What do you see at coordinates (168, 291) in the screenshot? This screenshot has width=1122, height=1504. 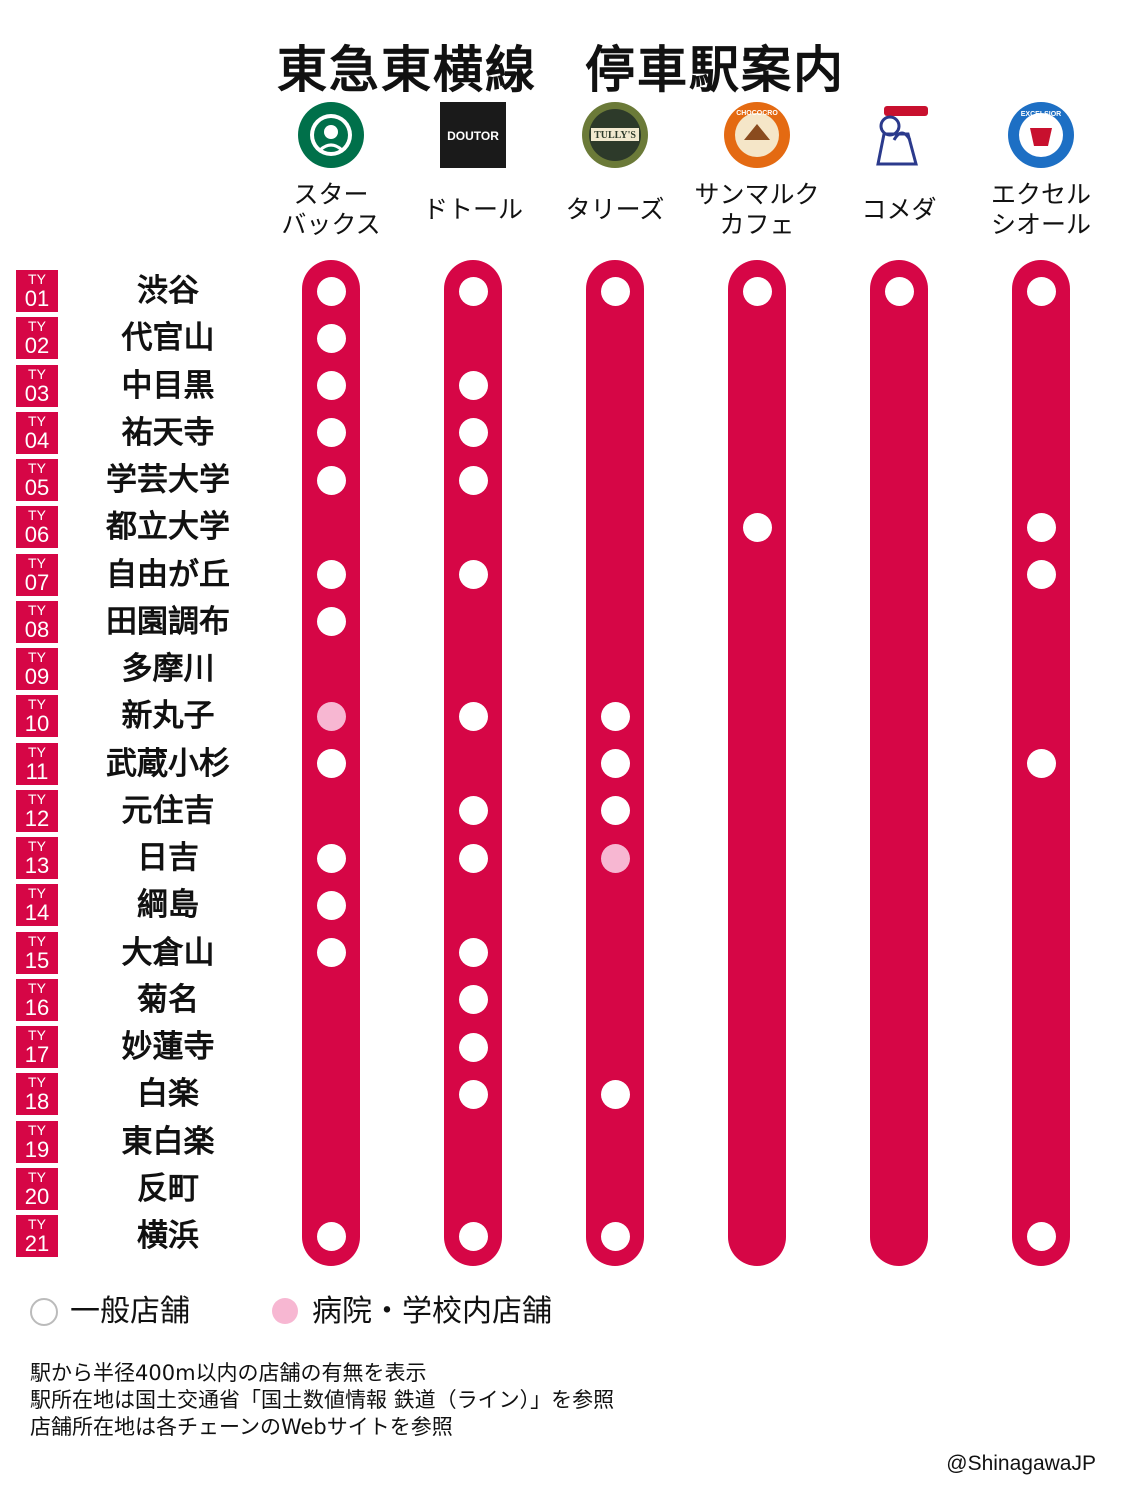 I see `station-name: 渋谷` at bounding box center [168, 291].